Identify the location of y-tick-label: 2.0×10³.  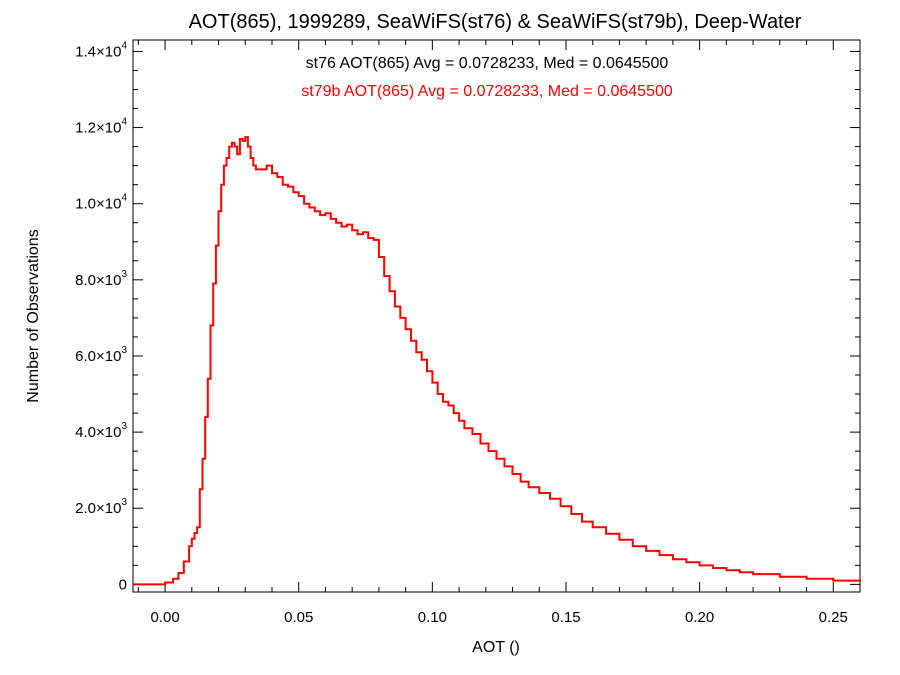
(101, 507).